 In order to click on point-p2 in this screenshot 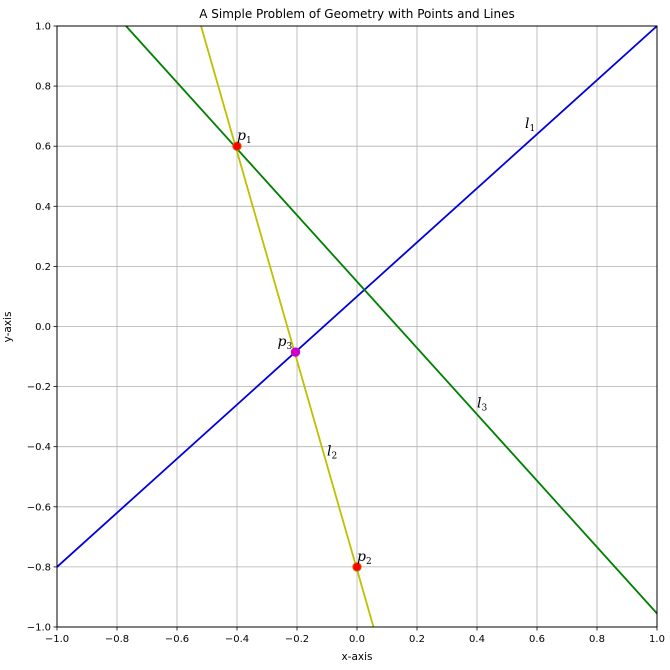, I will do `click(357, 567)`.